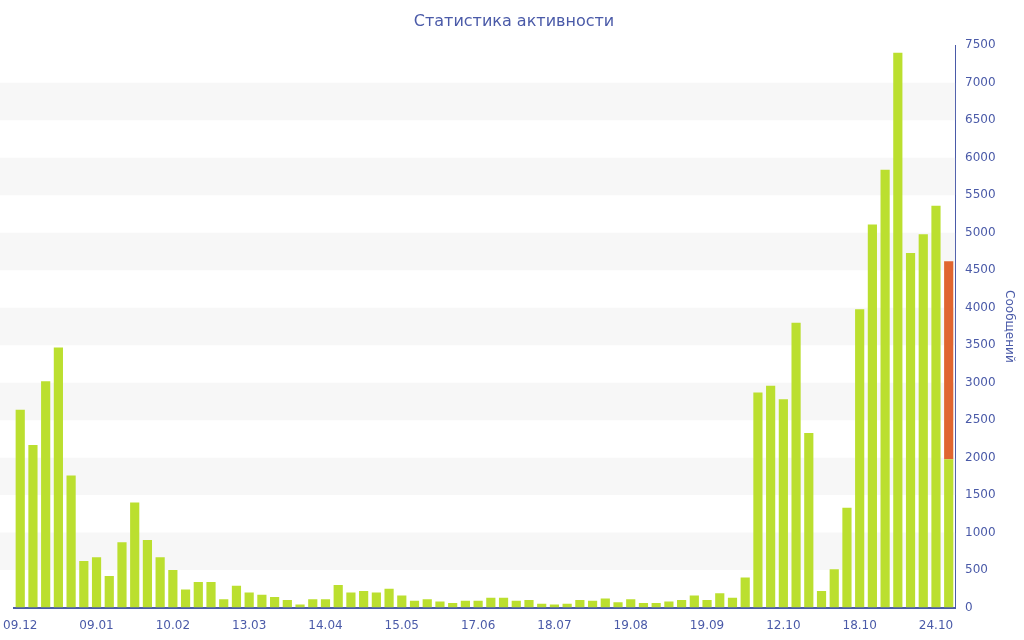 This screenshot has width=1024, height=640. Describe the element at coordinates (325, 624) in the screenshot. I see `x-tick-label: 14.04` at that location.